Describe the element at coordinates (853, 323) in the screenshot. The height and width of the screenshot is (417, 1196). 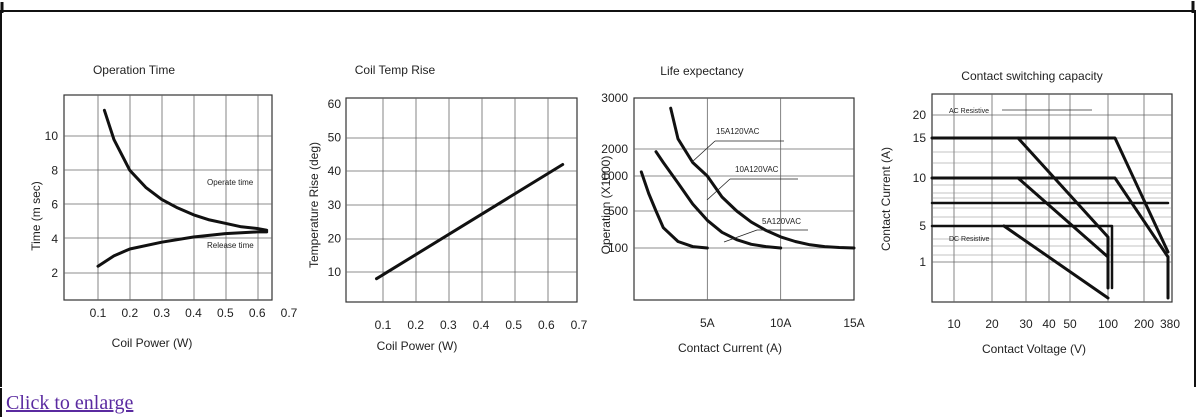
I see `chart3-x-tick: 15A` at that location.